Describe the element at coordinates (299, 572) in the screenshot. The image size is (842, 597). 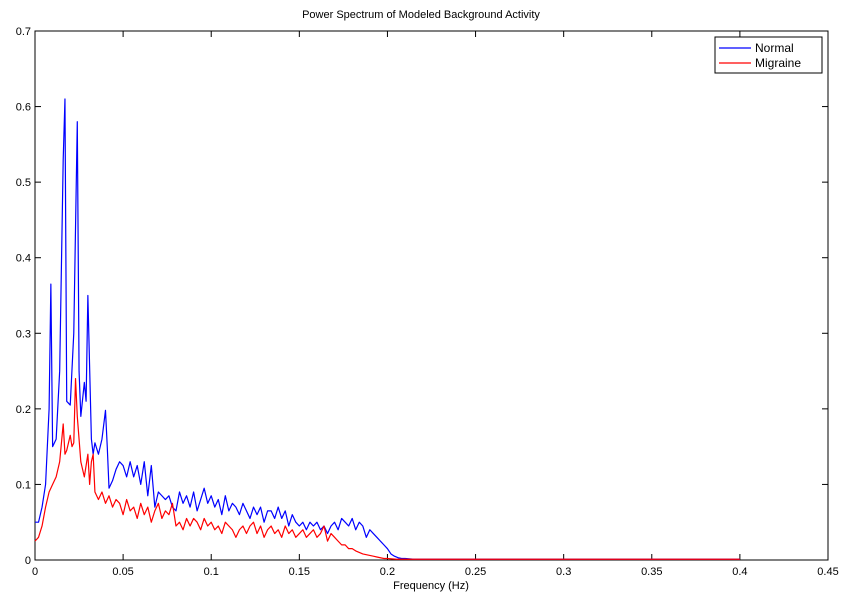
I see `x-tick-label: 0.15` at that location.